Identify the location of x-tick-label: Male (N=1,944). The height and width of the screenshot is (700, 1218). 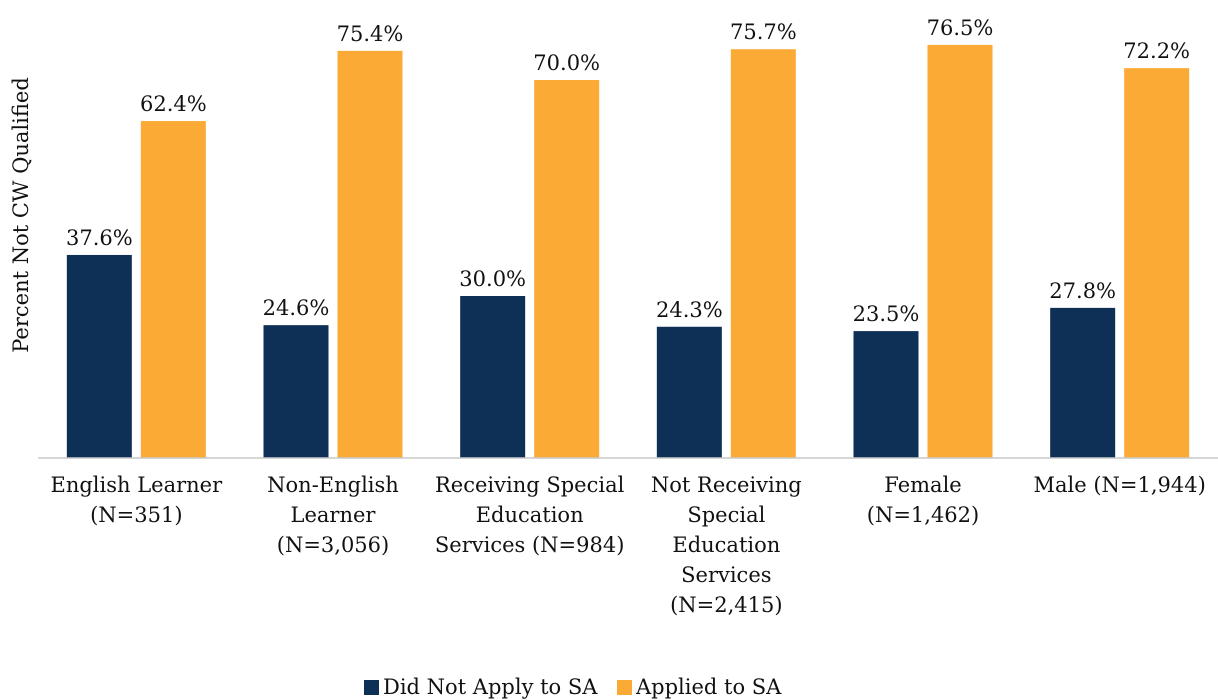
(1119, 485).